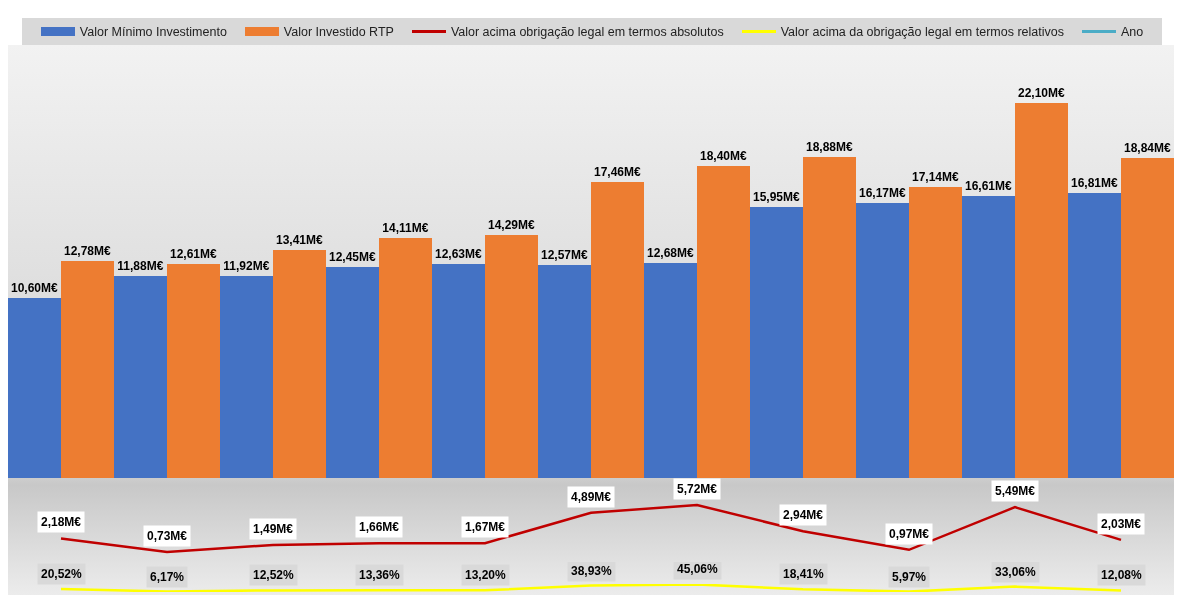 The height and width of the screenshot is (598, 1182). Describe the element at coordinates (829, 147) in the screenshot. I see `data-label: 18,88M€` at that location.